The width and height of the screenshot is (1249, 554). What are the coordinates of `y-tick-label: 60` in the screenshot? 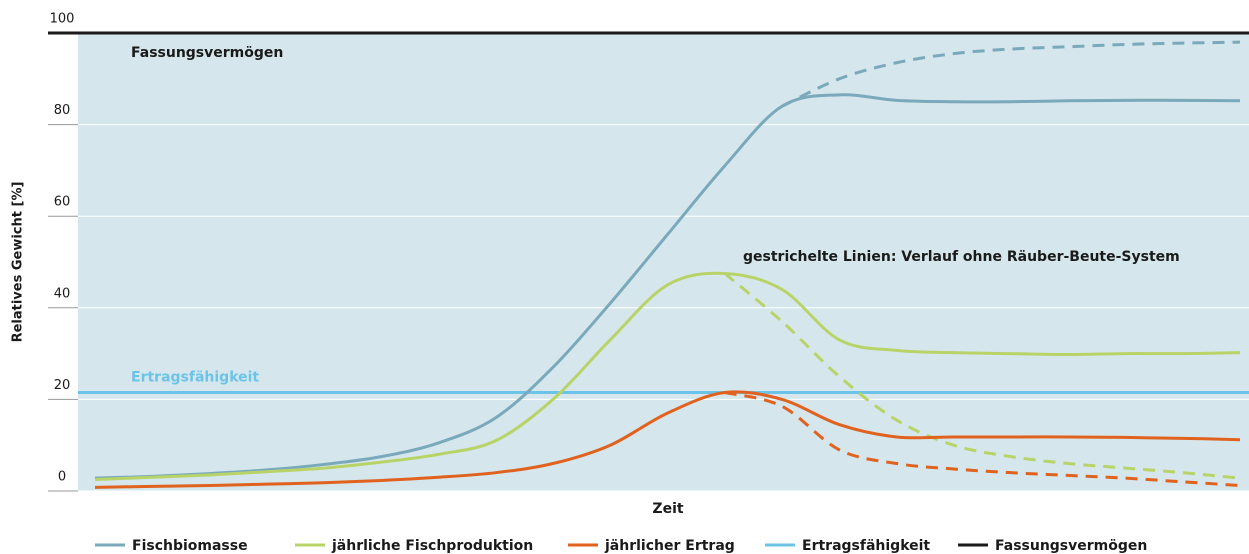 It's located at (62, 202).